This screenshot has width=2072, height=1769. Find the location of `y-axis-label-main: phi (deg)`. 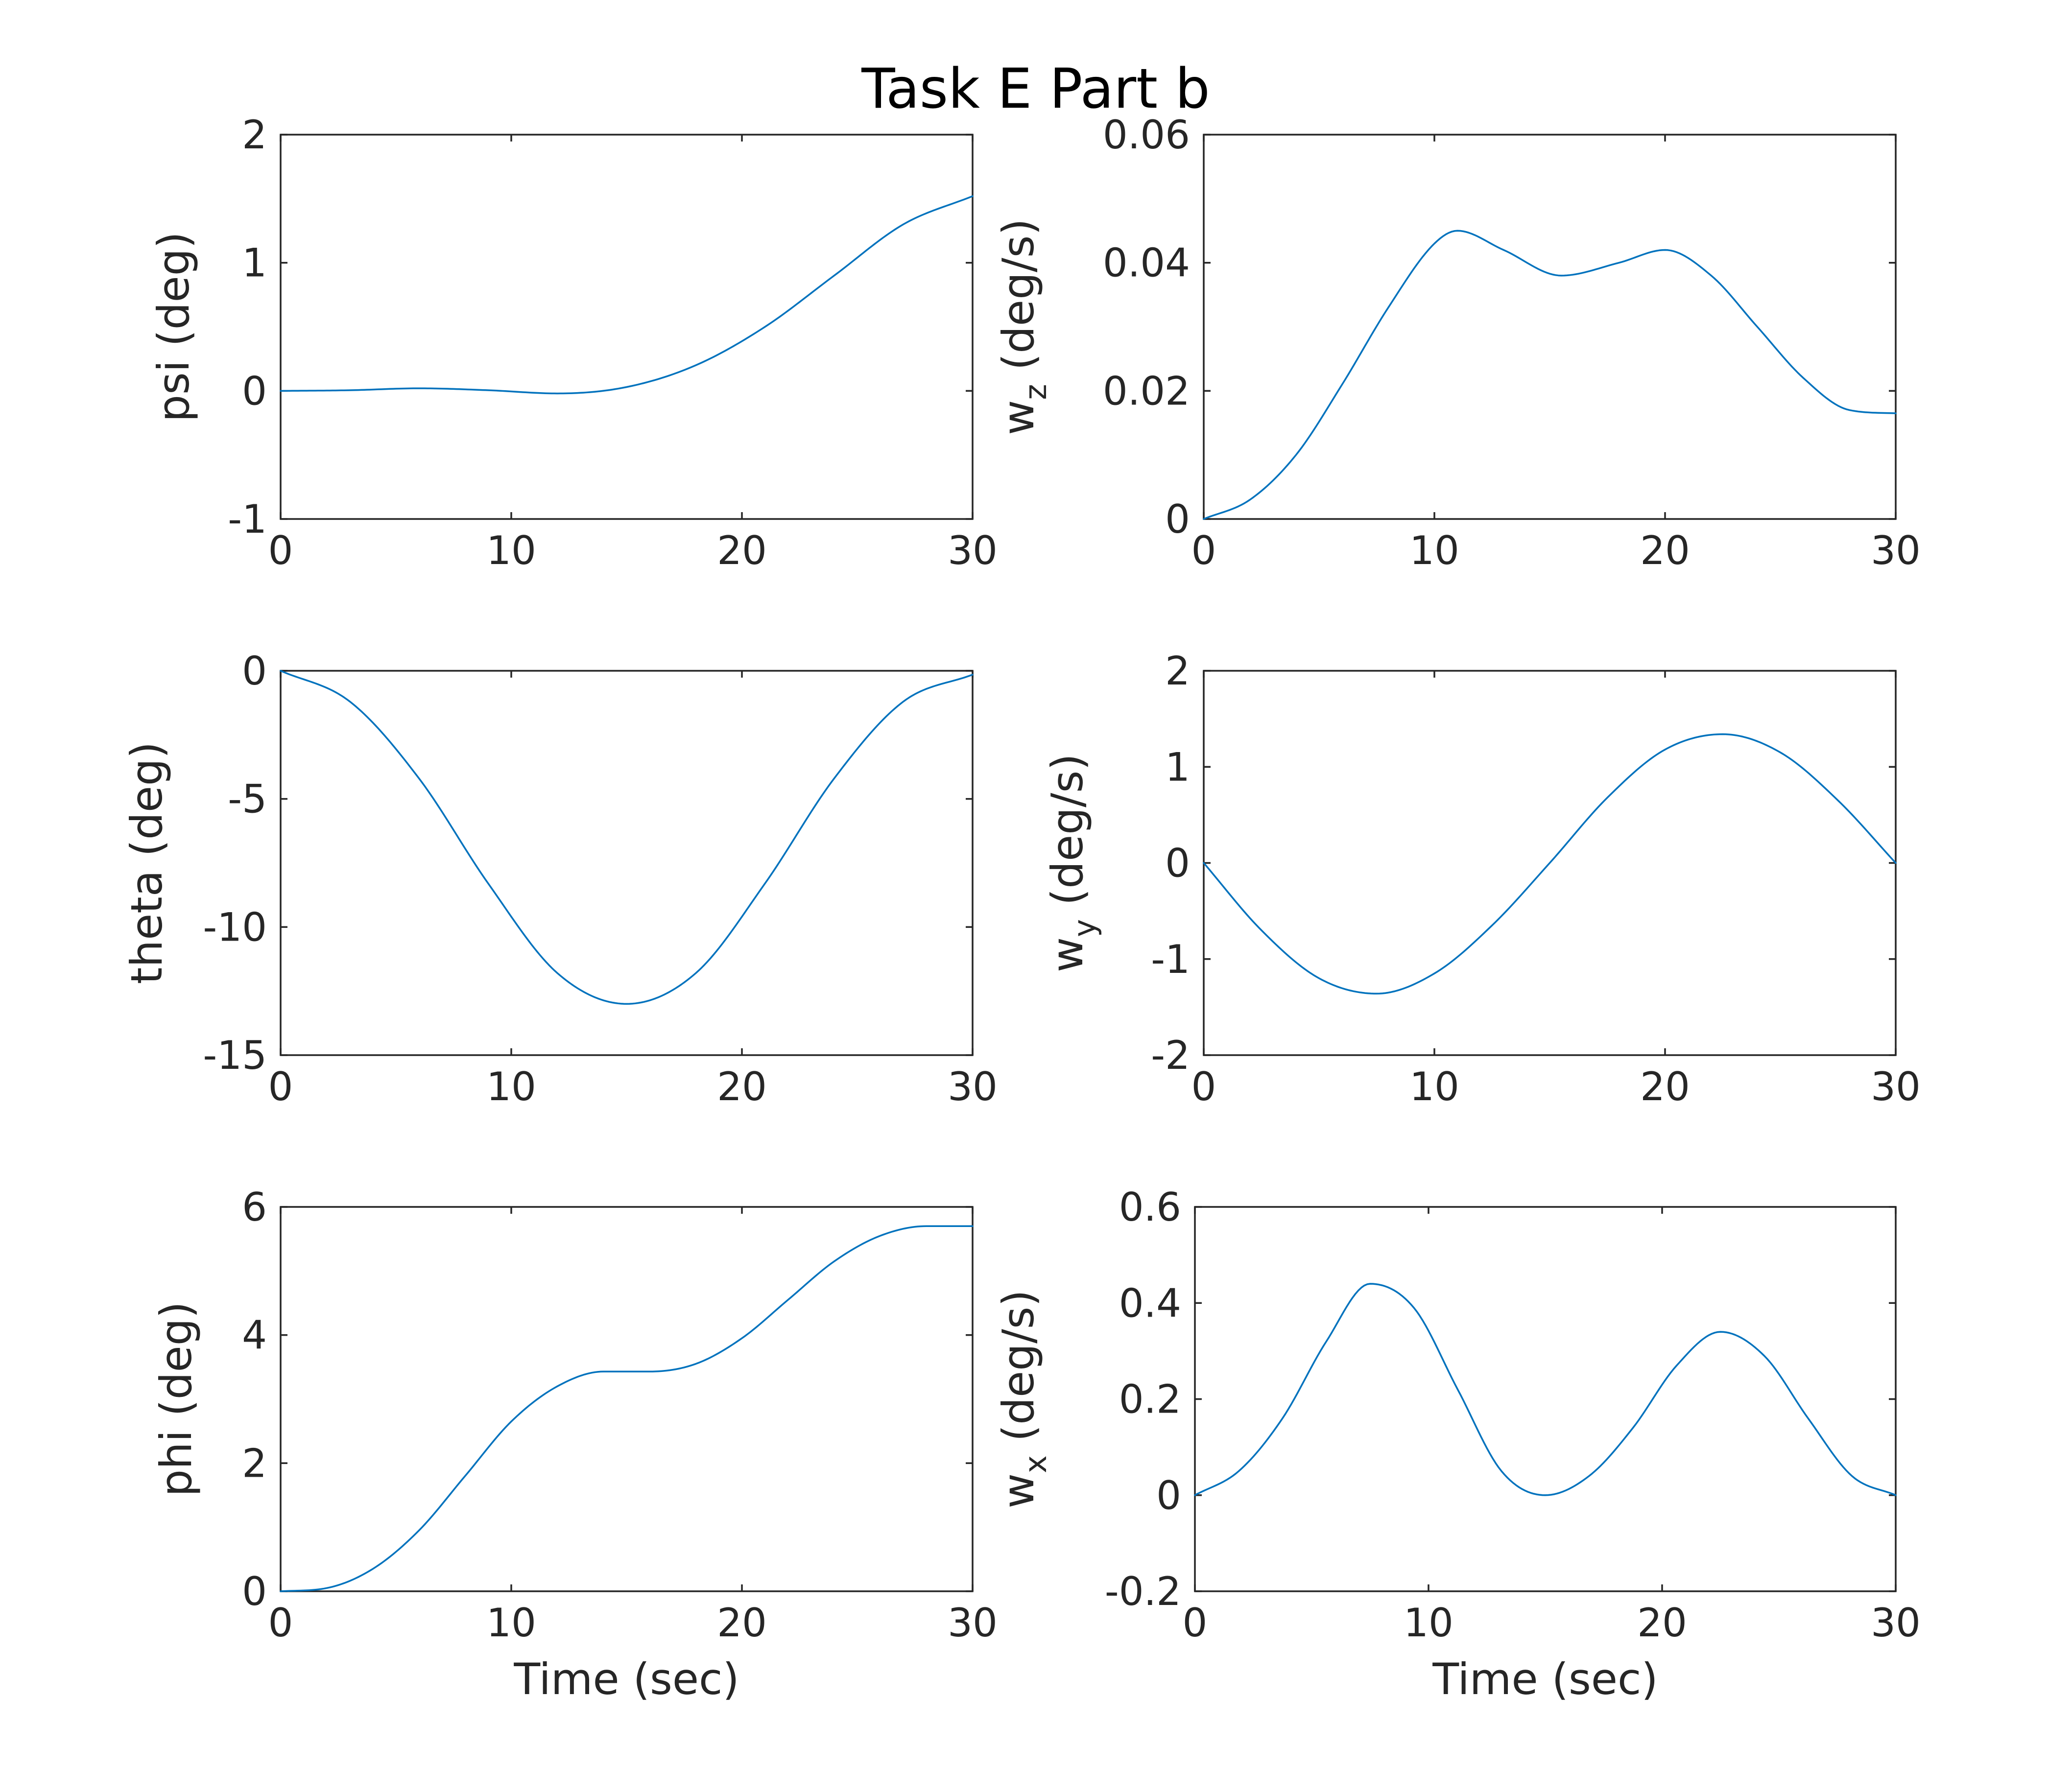

y-axis-label-main: phi (deg) is located at coordinates (176, 1399).